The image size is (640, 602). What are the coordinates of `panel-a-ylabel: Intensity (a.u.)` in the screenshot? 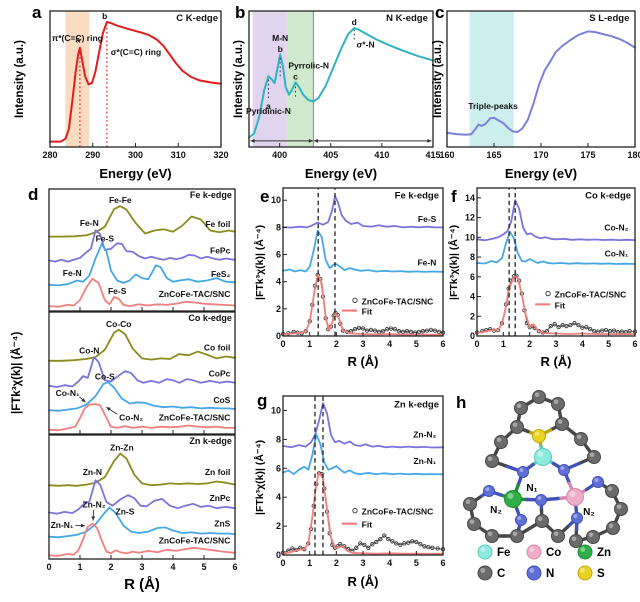 It's located at (20, 79).